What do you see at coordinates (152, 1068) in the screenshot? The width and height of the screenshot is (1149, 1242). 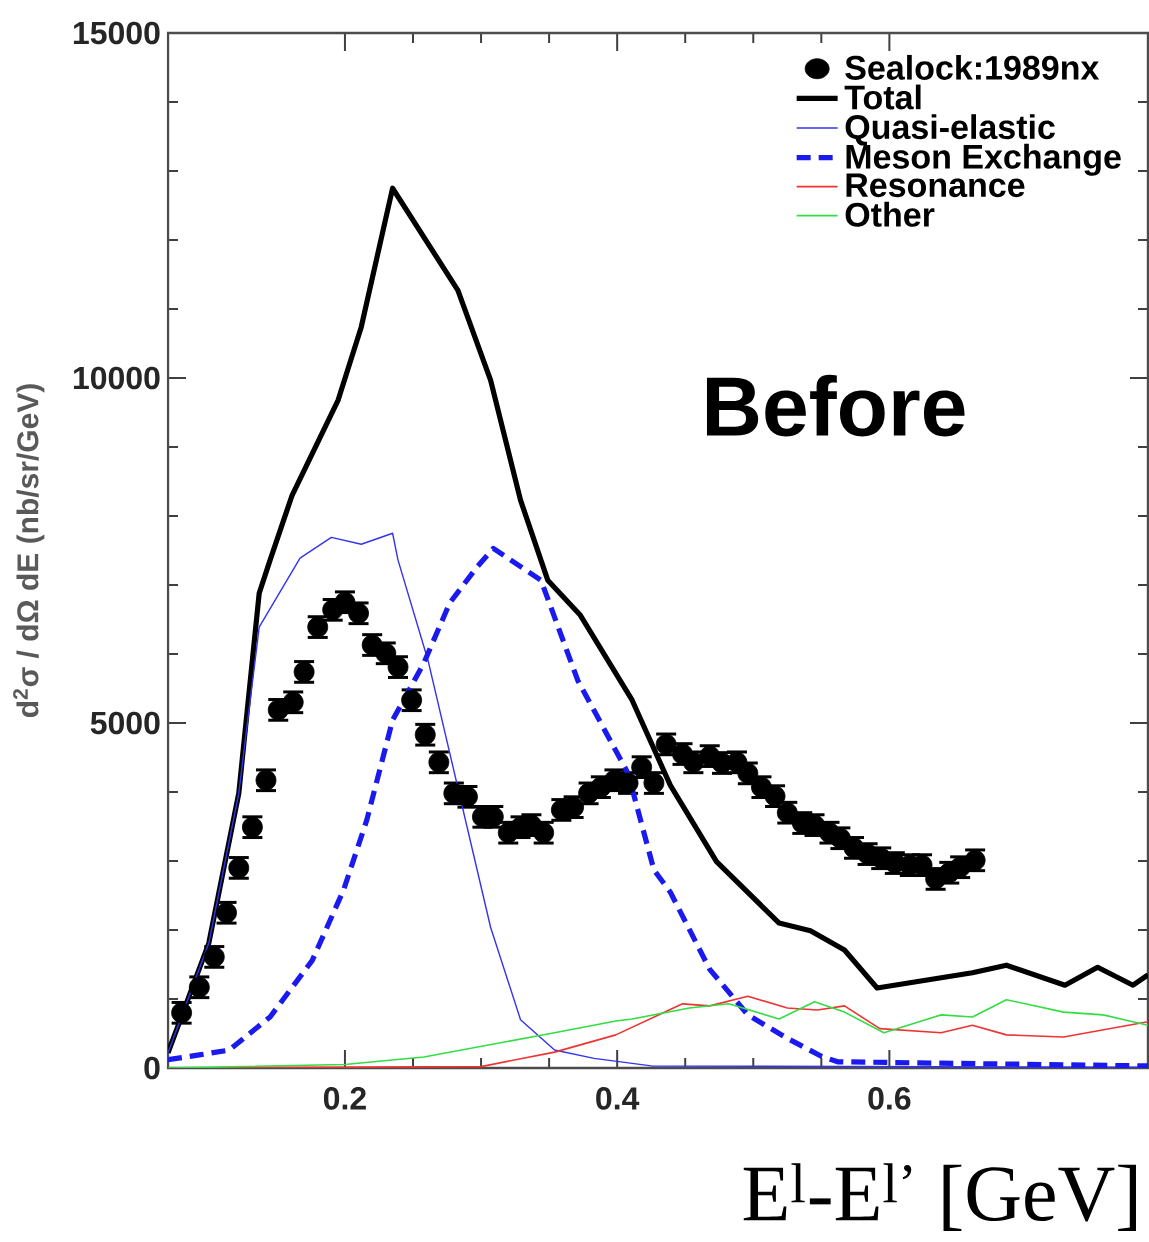 I see `y-tick-label: 0` at bounding box center [152, 1068].